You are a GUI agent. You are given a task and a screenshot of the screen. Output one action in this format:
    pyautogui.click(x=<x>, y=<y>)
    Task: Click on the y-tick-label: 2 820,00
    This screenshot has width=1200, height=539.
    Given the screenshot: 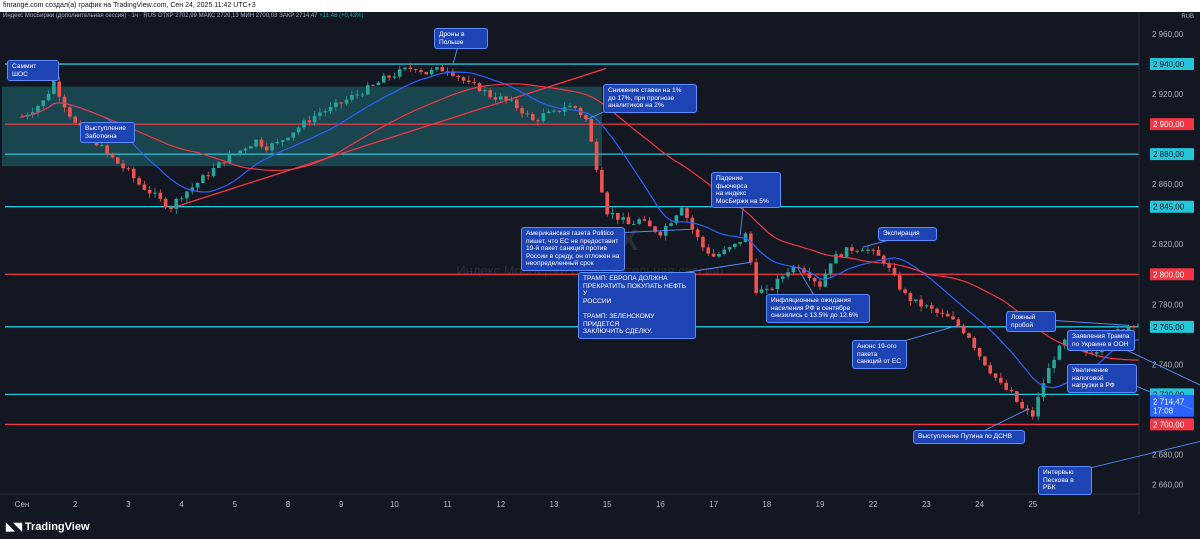 What is the action you would take?
    pyautogui.click(x=1168, y=244)
    